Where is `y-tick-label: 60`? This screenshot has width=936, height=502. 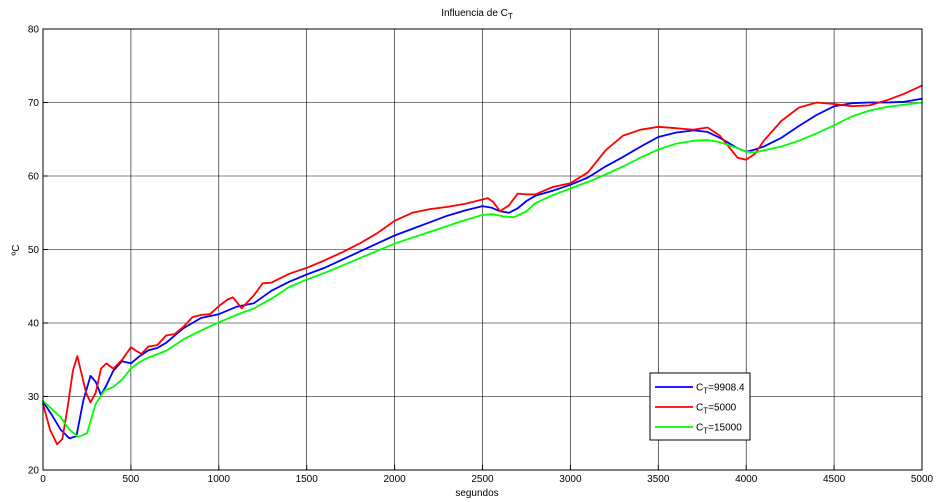 y-tick-label: 60 is located at coordinates (34, 177).